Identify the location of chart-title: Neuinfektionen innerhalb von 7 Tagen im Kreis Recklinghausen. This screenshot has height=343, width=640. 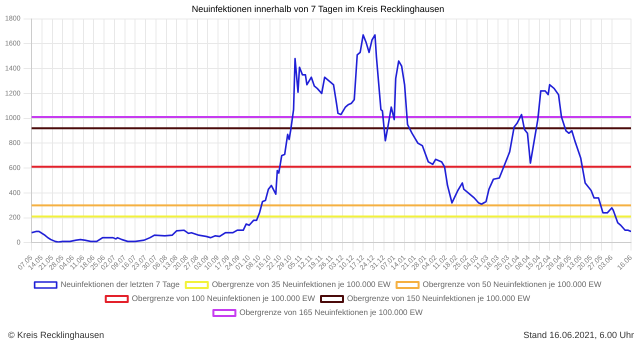
(318, 9).